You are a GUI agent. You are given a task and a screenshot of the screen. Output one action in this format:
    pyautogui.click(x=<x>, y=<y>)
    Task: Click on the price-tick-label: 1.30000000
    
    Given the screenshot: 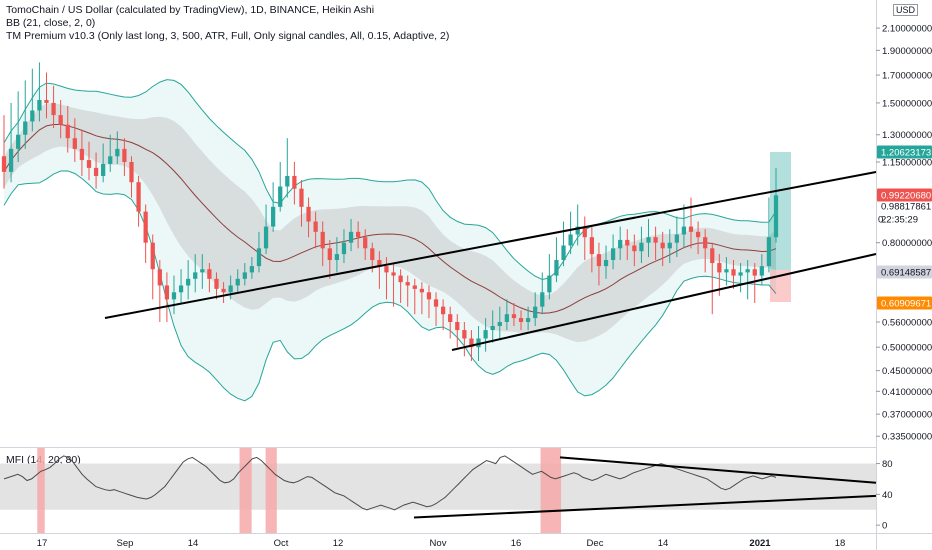 What is the action you would take?
    pyautogui.click(x=907, y=135)
    